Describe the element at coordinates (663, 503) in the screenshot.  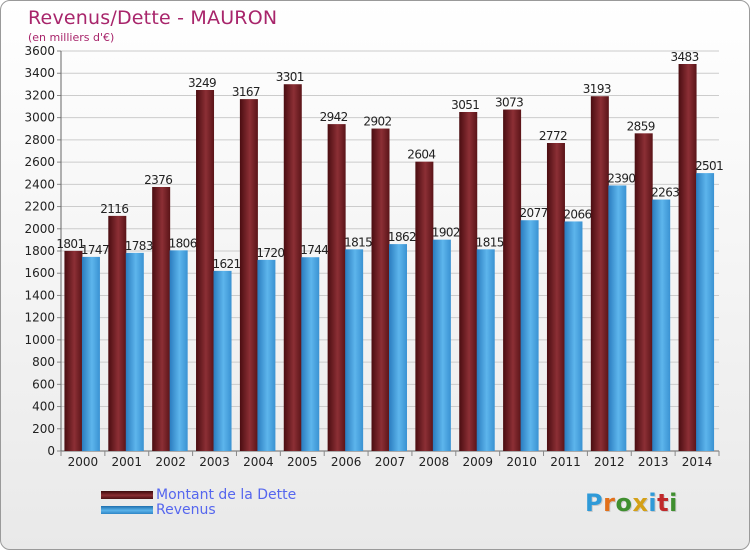
I see `logo-letter: t` at that location.